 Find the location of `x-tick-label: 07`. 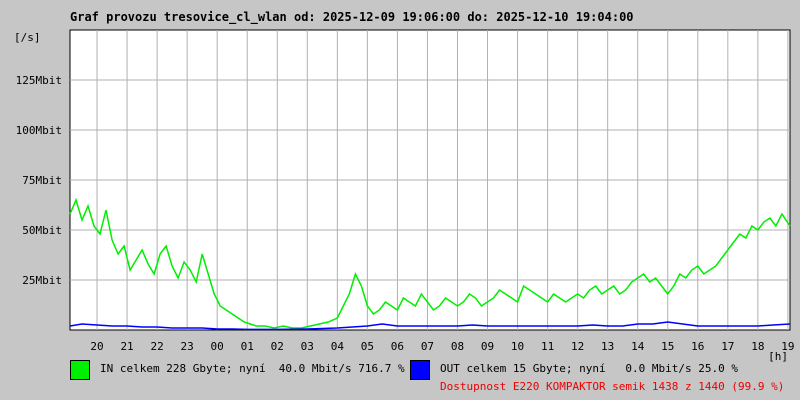

x-tick-label: 07 is located at coordinates (427, 346).